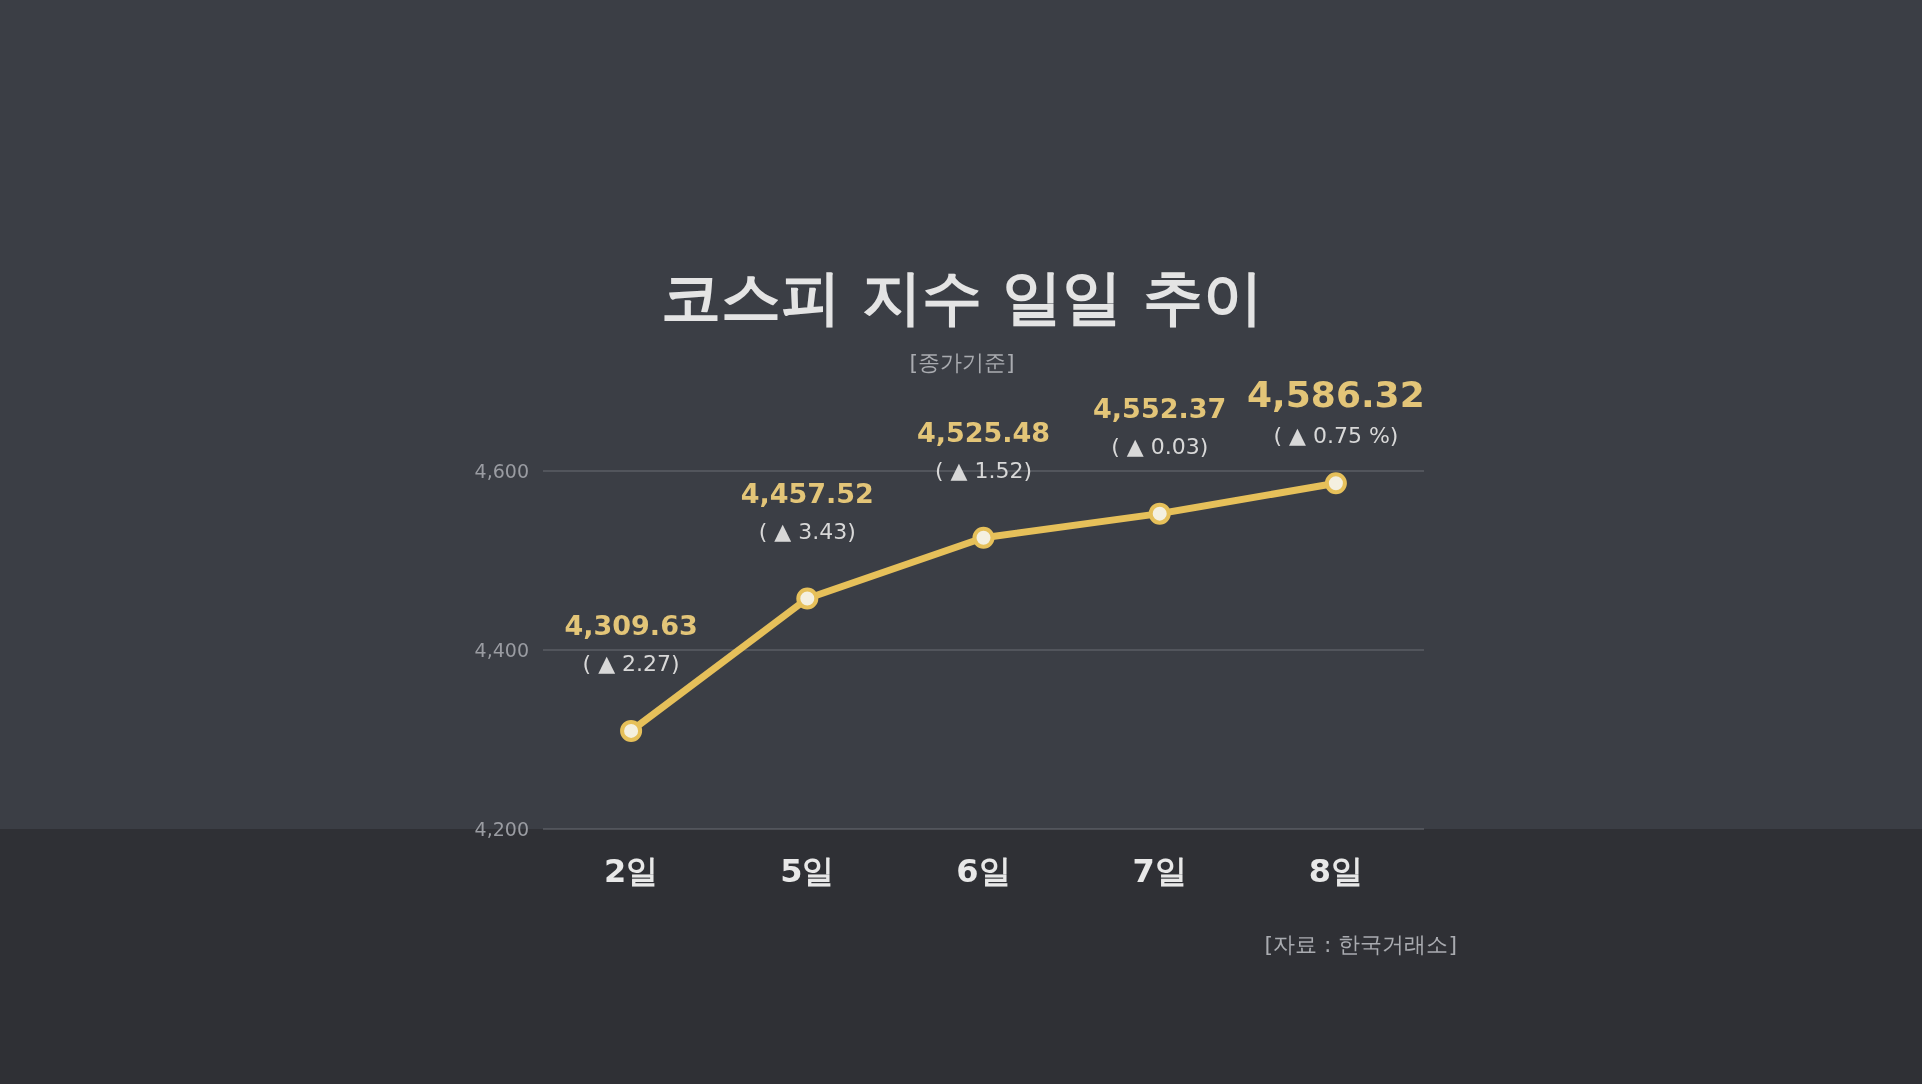 Image resolution: width=1922 pixels, height=1084 pixels. What do you see at coordinates (631, 625) in the screenshot?
I see `data-label: 4,309.63` at bounding box center [631, 625].